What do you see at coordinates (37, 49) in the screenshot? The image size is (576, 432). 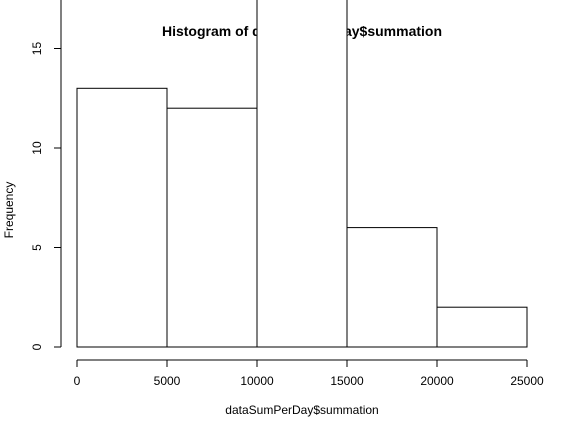 I see `y-tick-label: 15` at bounding box center [37, 49].